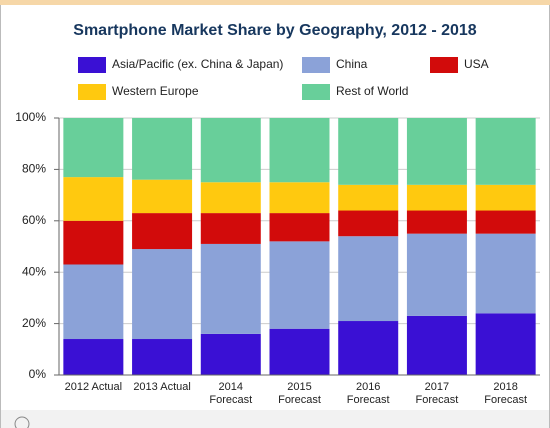 The height and width of the screenshot is (428, 550). What do you see at coordinates (38, 374) in the screenshot?
I see `y-tick-label: 0%` at bounding box center [38, 374].